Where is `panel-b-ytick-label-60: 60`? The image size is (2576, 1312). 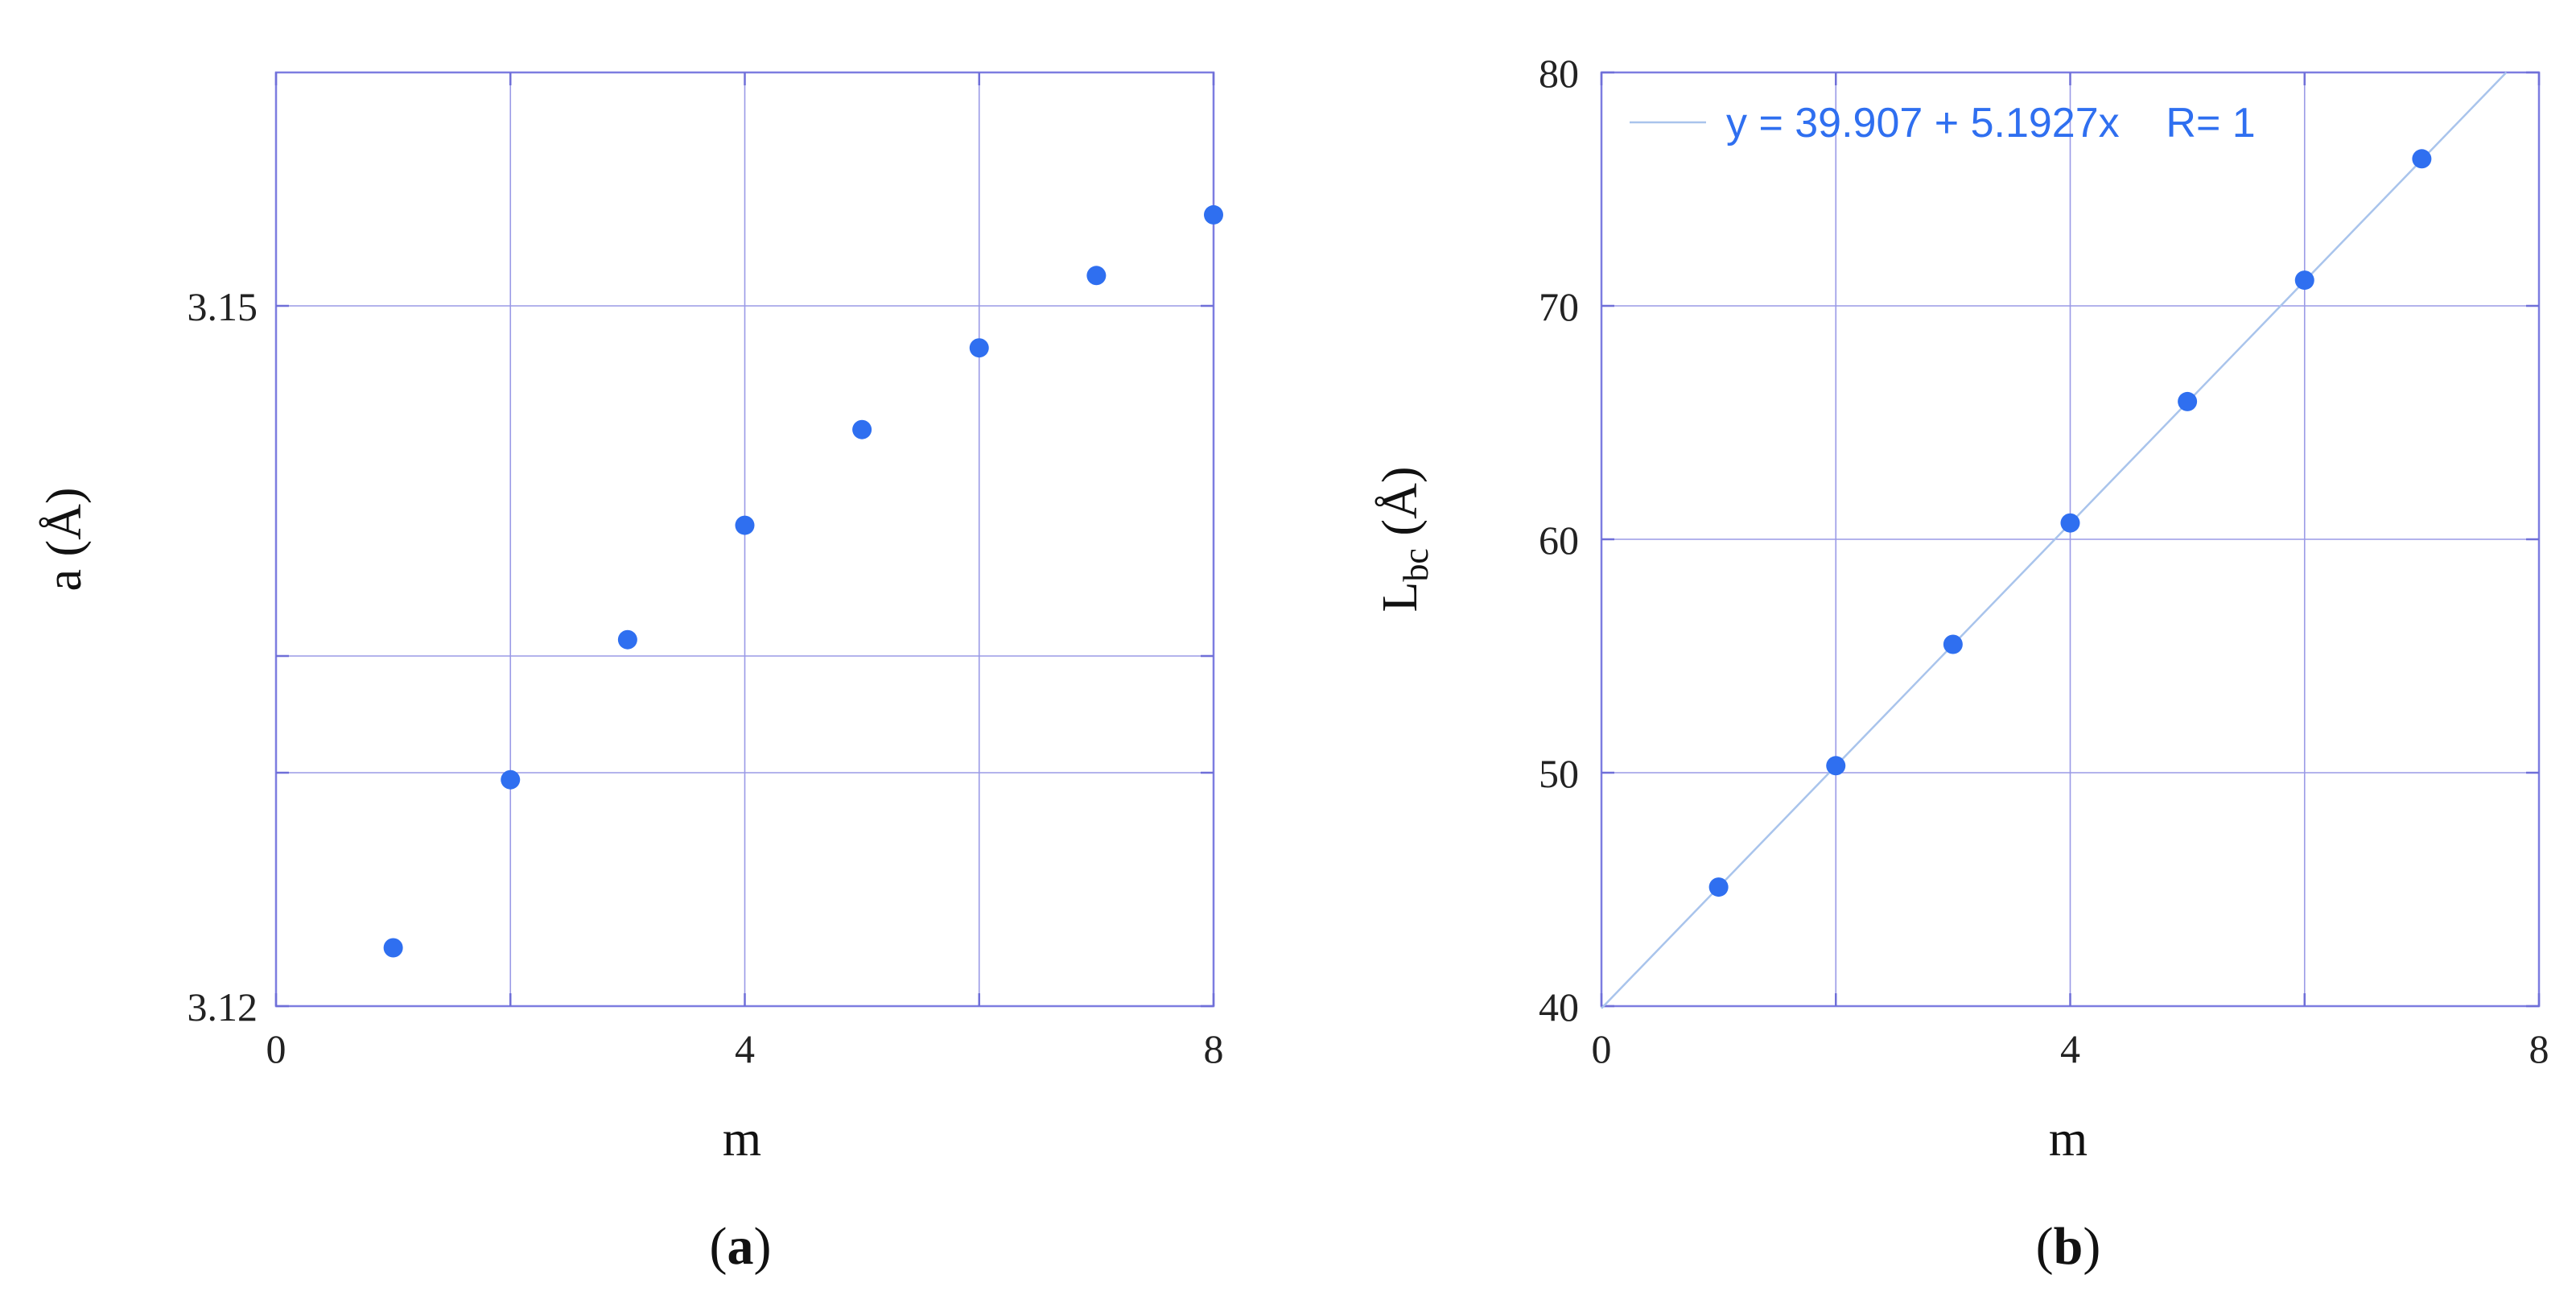 panel-b-ytick-label-60: 60 is located at coordinates (1559, 541).